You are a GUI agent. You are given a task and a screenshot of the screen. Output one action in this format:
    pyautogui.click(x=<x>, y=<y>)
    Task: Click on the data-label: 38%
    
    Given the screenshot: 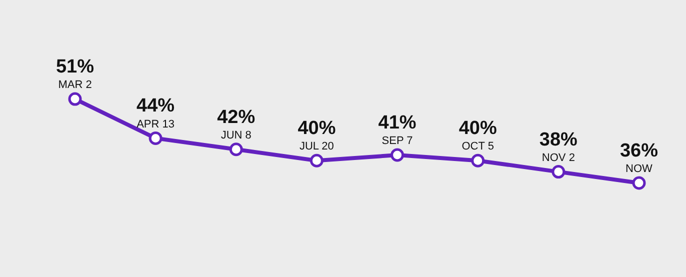 What is the action you would take?
    pyautogui.click(x=558, y=139)
    